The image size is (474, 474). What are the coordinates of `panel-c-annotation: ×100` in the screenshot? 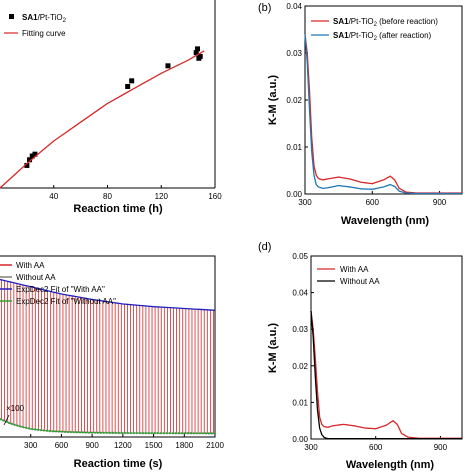 It's located at (14, 415).